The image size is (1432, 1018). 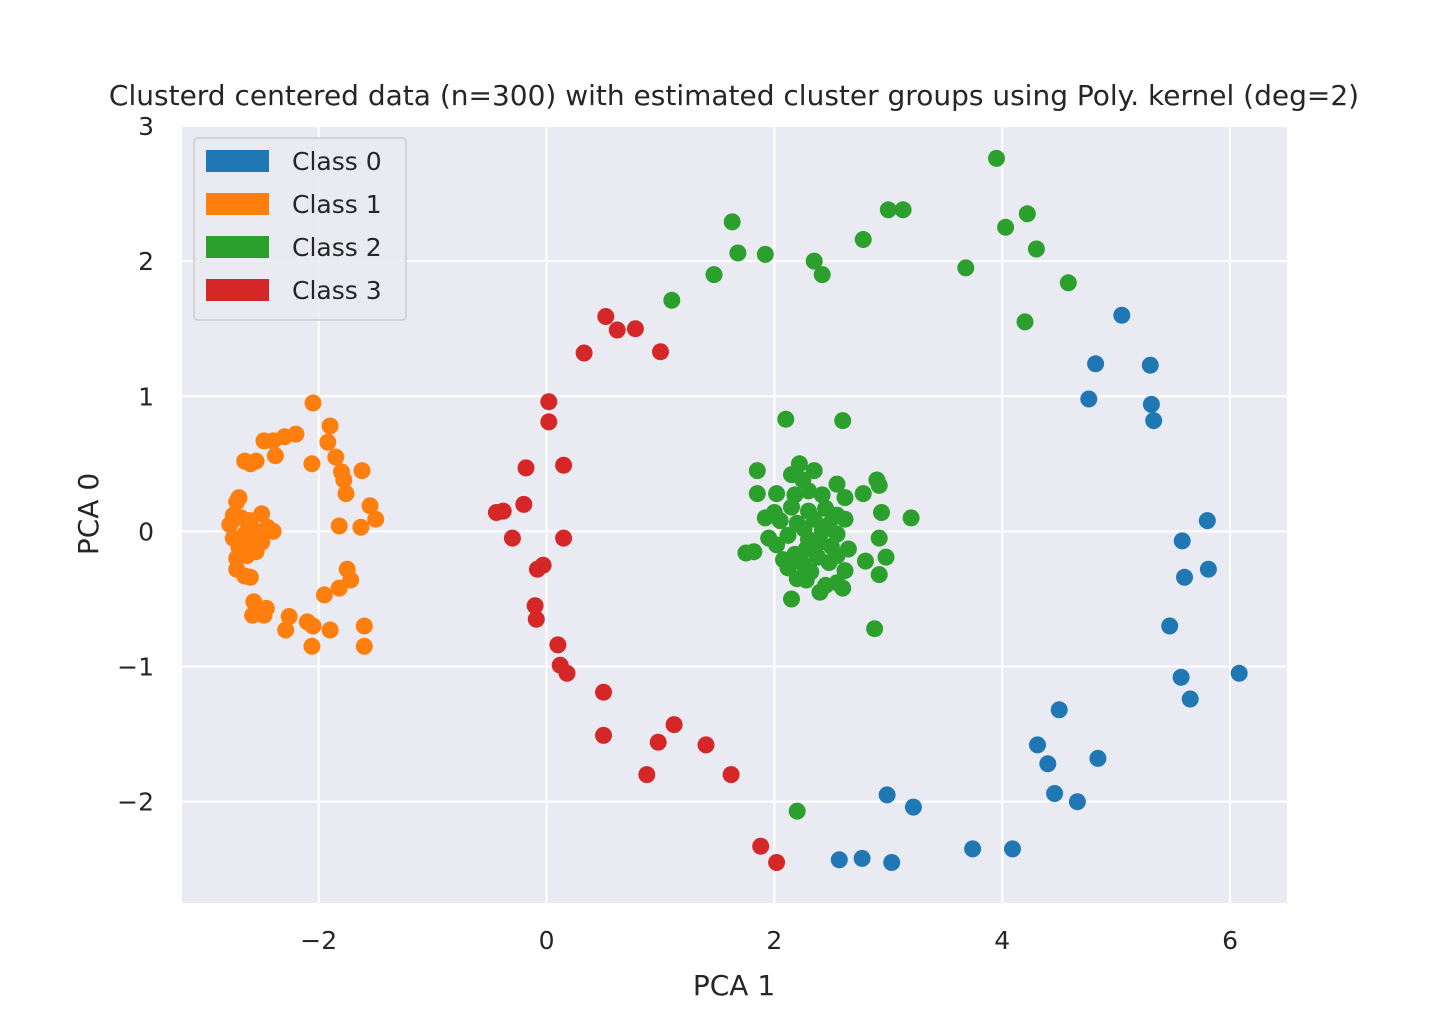 What do you see at coordinates (337, 247) in the screenshot?
I see `legend-entry-label: Class 2` at bounding box center [337, 247].